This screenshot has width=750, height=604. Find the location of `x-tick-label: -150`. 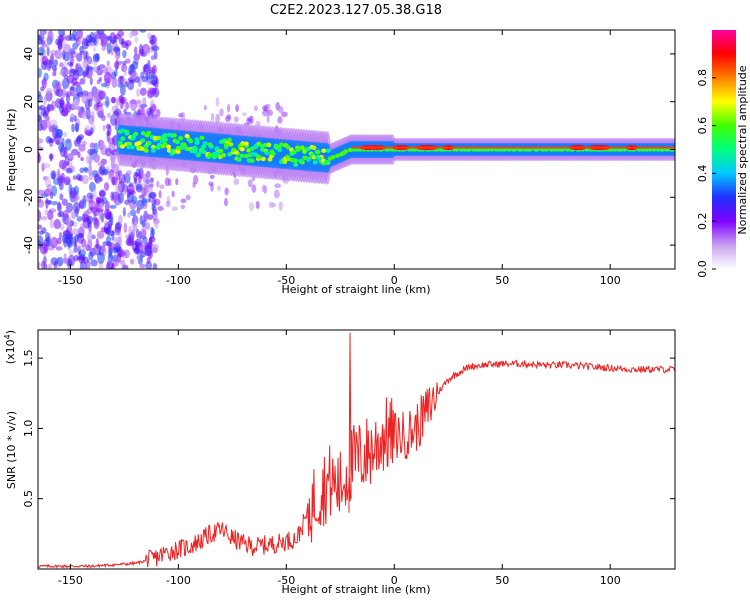

x-tick-label: -150 is located at coordinates (70, 280).